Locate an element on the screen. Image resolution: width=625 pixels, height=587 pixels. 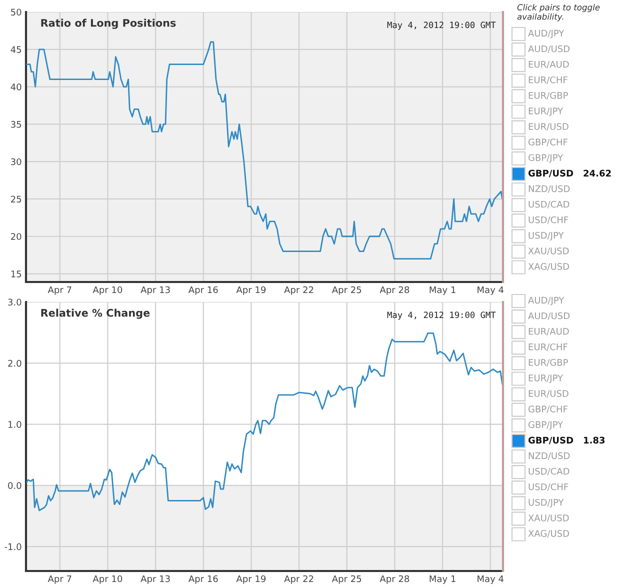
y-tick-label: 40 is located at coordinates (16, 87).